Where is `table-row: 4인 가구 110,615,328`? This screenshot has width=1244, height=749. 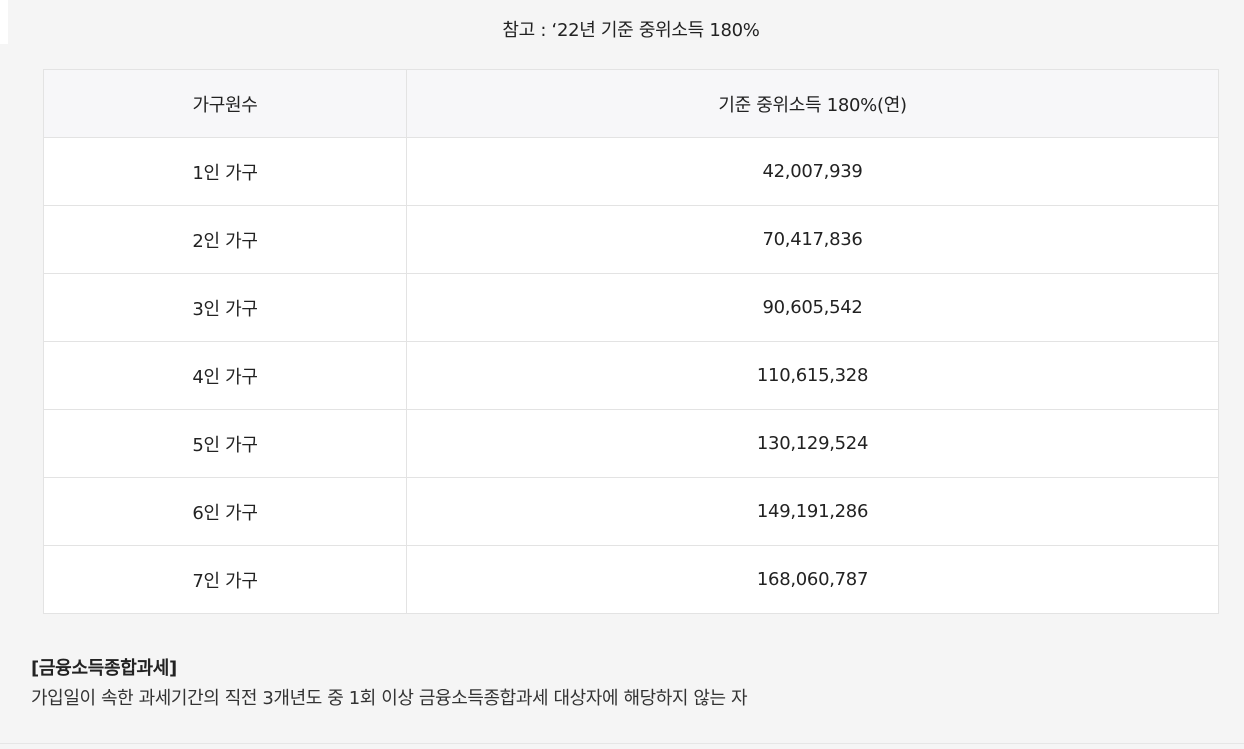 table-row: 4인 가구 110,615,328 is located at coordinates (631, 375).